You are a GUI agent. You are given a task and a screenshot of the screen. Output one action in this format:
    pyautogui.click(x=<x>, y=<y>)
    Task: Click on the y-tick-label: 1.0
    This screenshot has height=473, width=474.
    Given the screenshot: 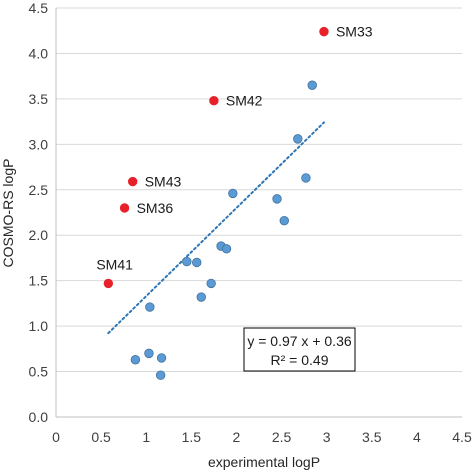 What is the action you would take?
    pyautogui.click(x=39, y=326)
    